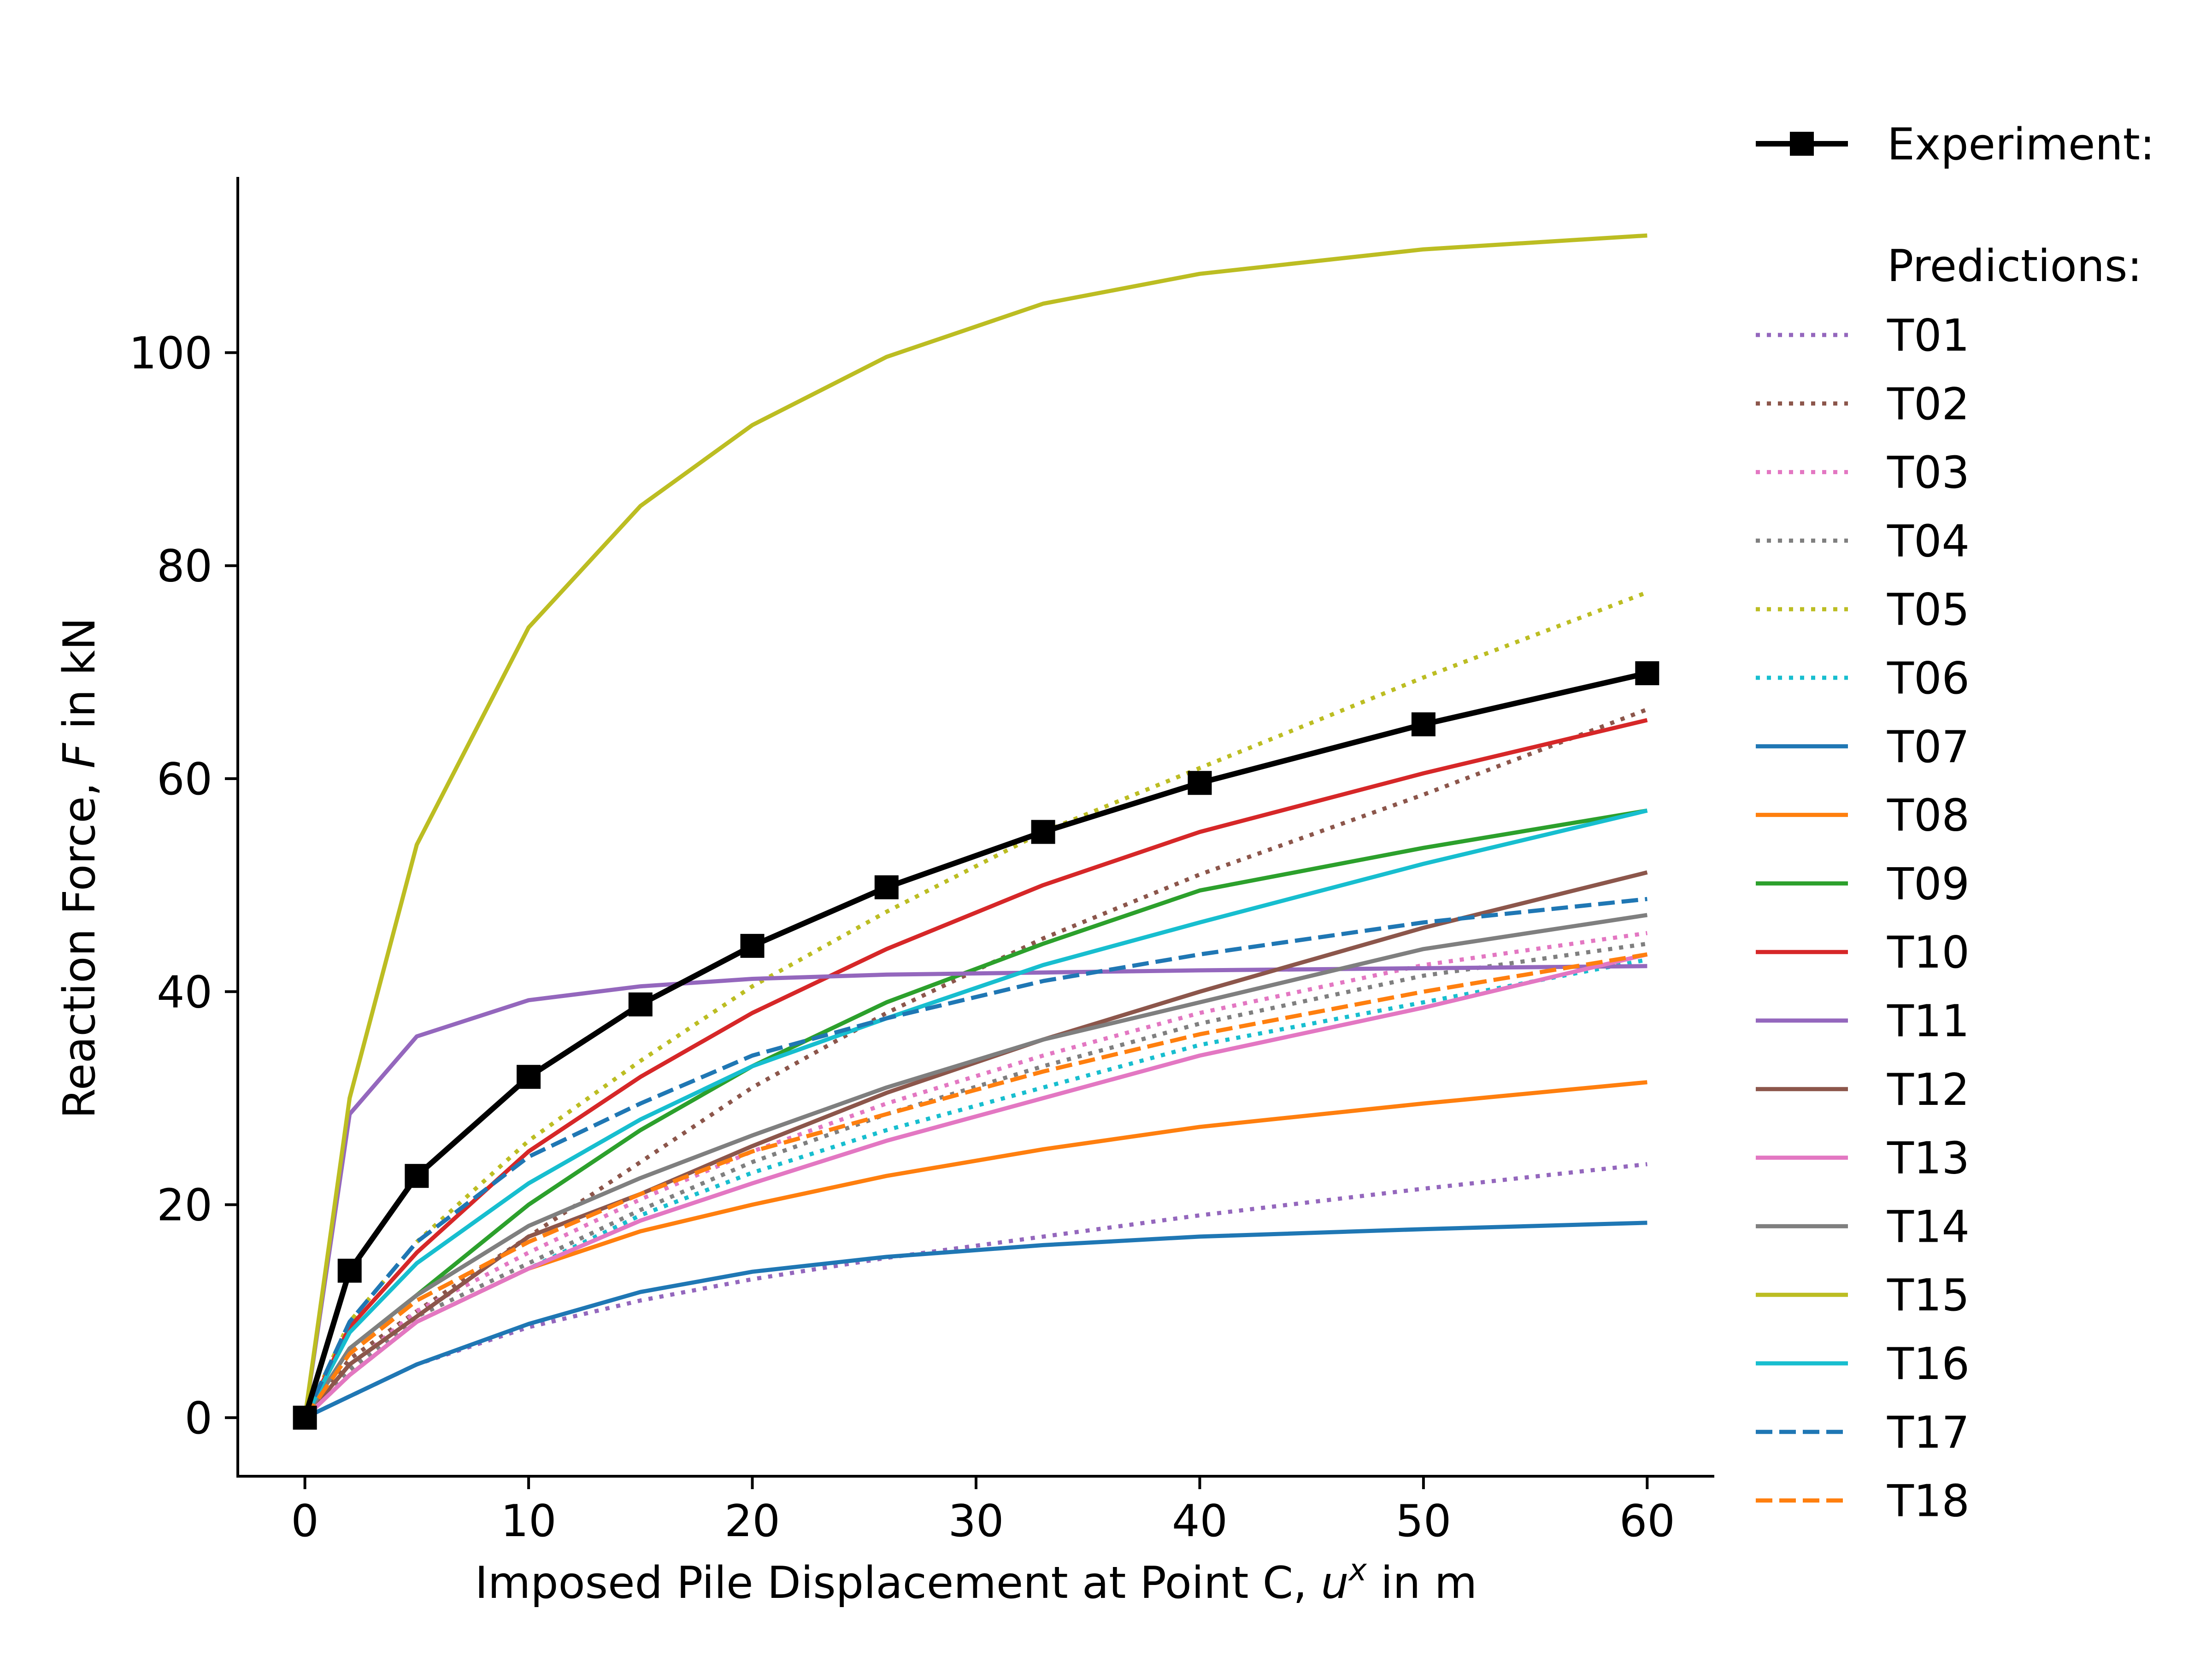  Describe the element at coordinates (1928, 404) in the screenshot. I see `legend-label: T02` at that location.